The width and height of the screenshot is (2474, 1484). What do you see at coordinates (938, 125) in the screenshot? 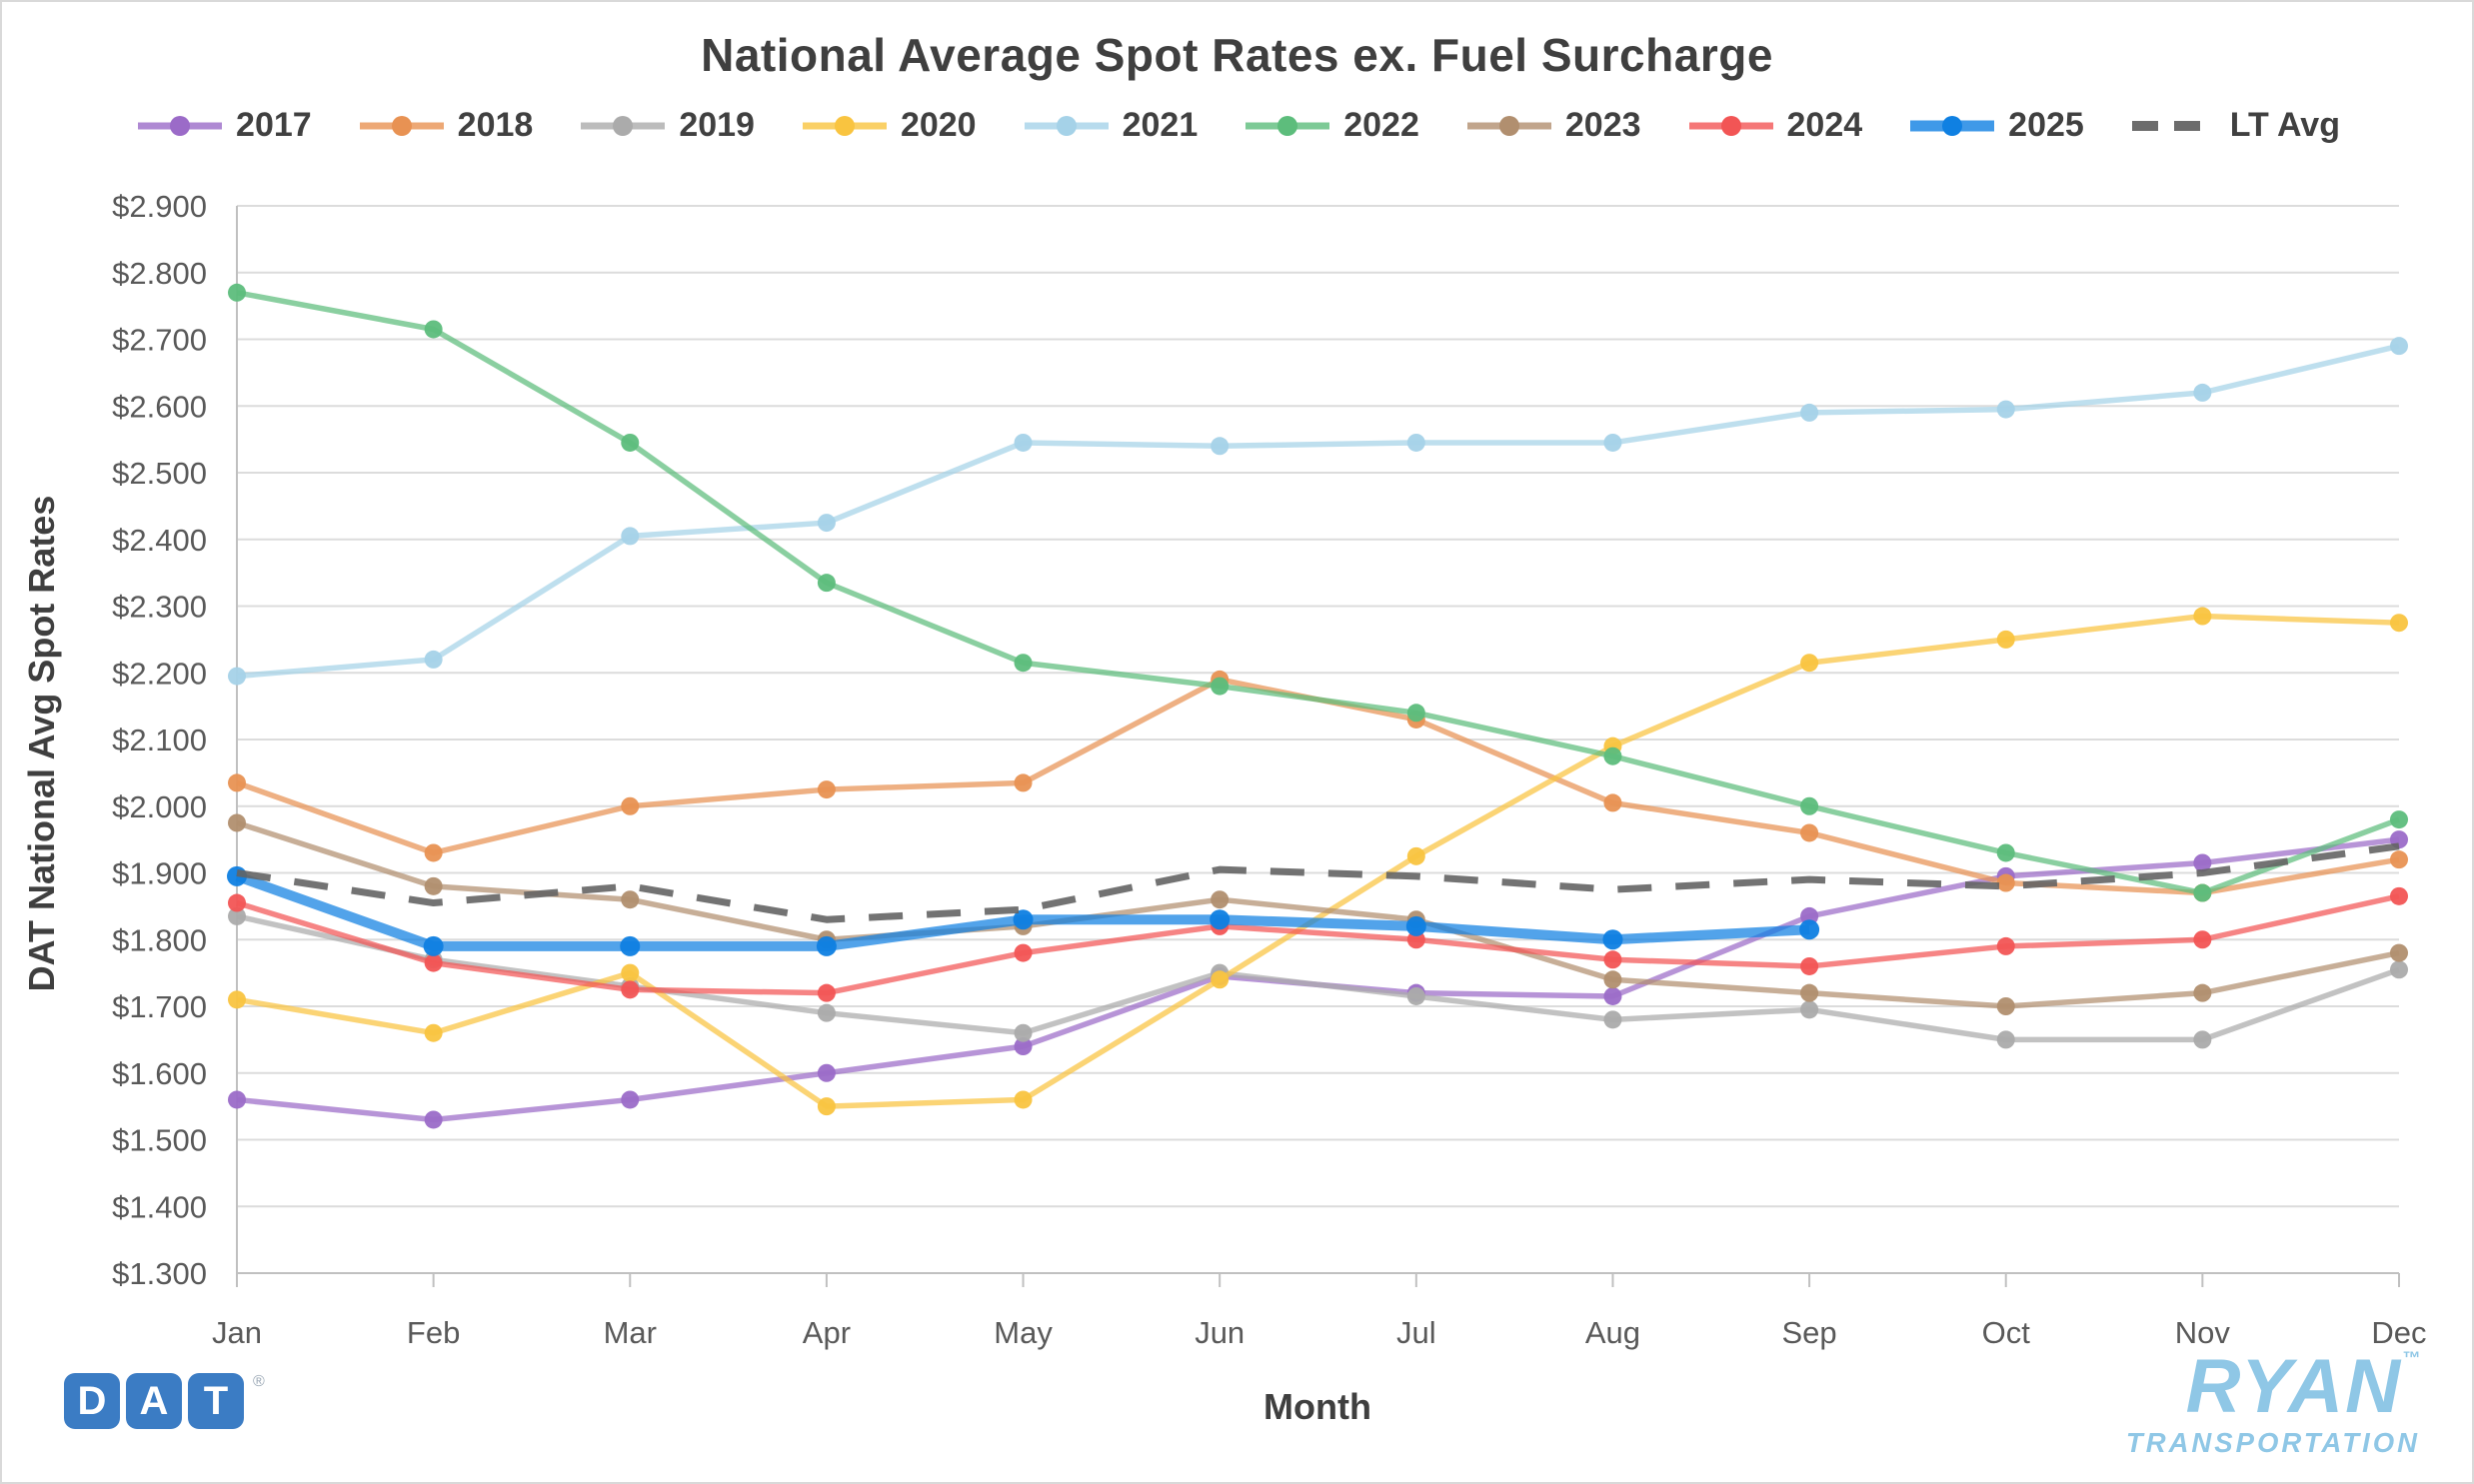
I see `legend-label: 2020` at bounding box center [938, 125].